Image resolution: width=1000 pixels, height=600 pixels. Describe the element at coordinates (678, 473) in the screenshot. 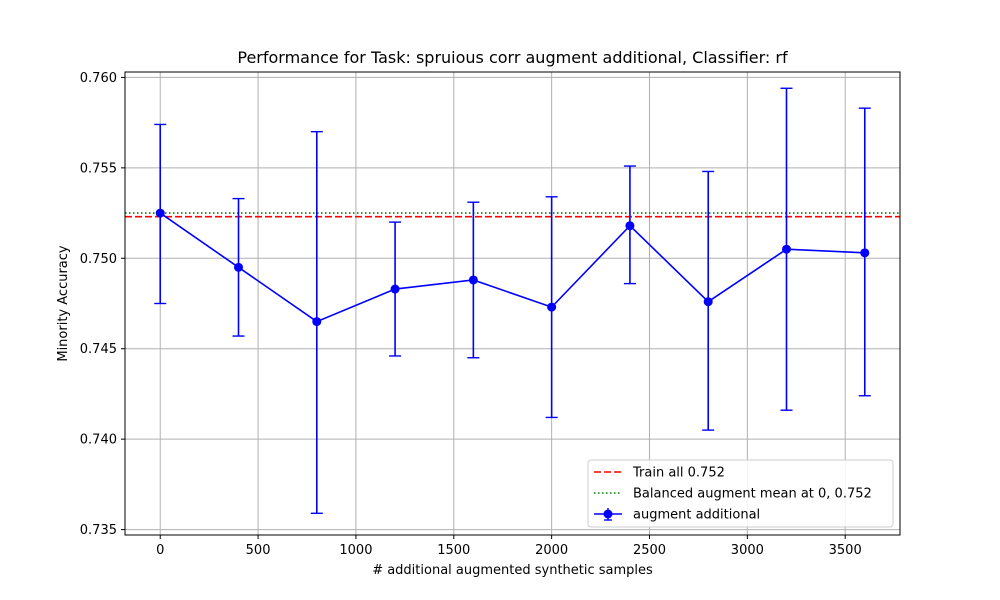

I see `legend-label-0: Train all 0.752` at that location.